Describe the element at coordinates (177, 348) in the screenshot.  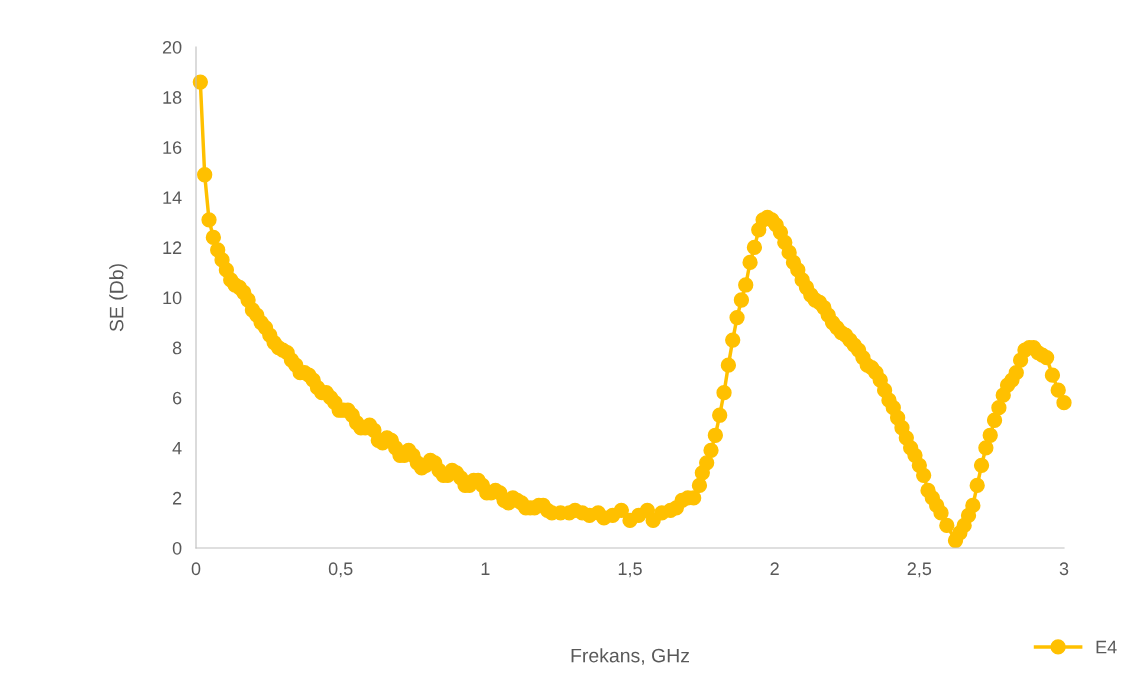
I see `y-tick-label: 8` at that location.